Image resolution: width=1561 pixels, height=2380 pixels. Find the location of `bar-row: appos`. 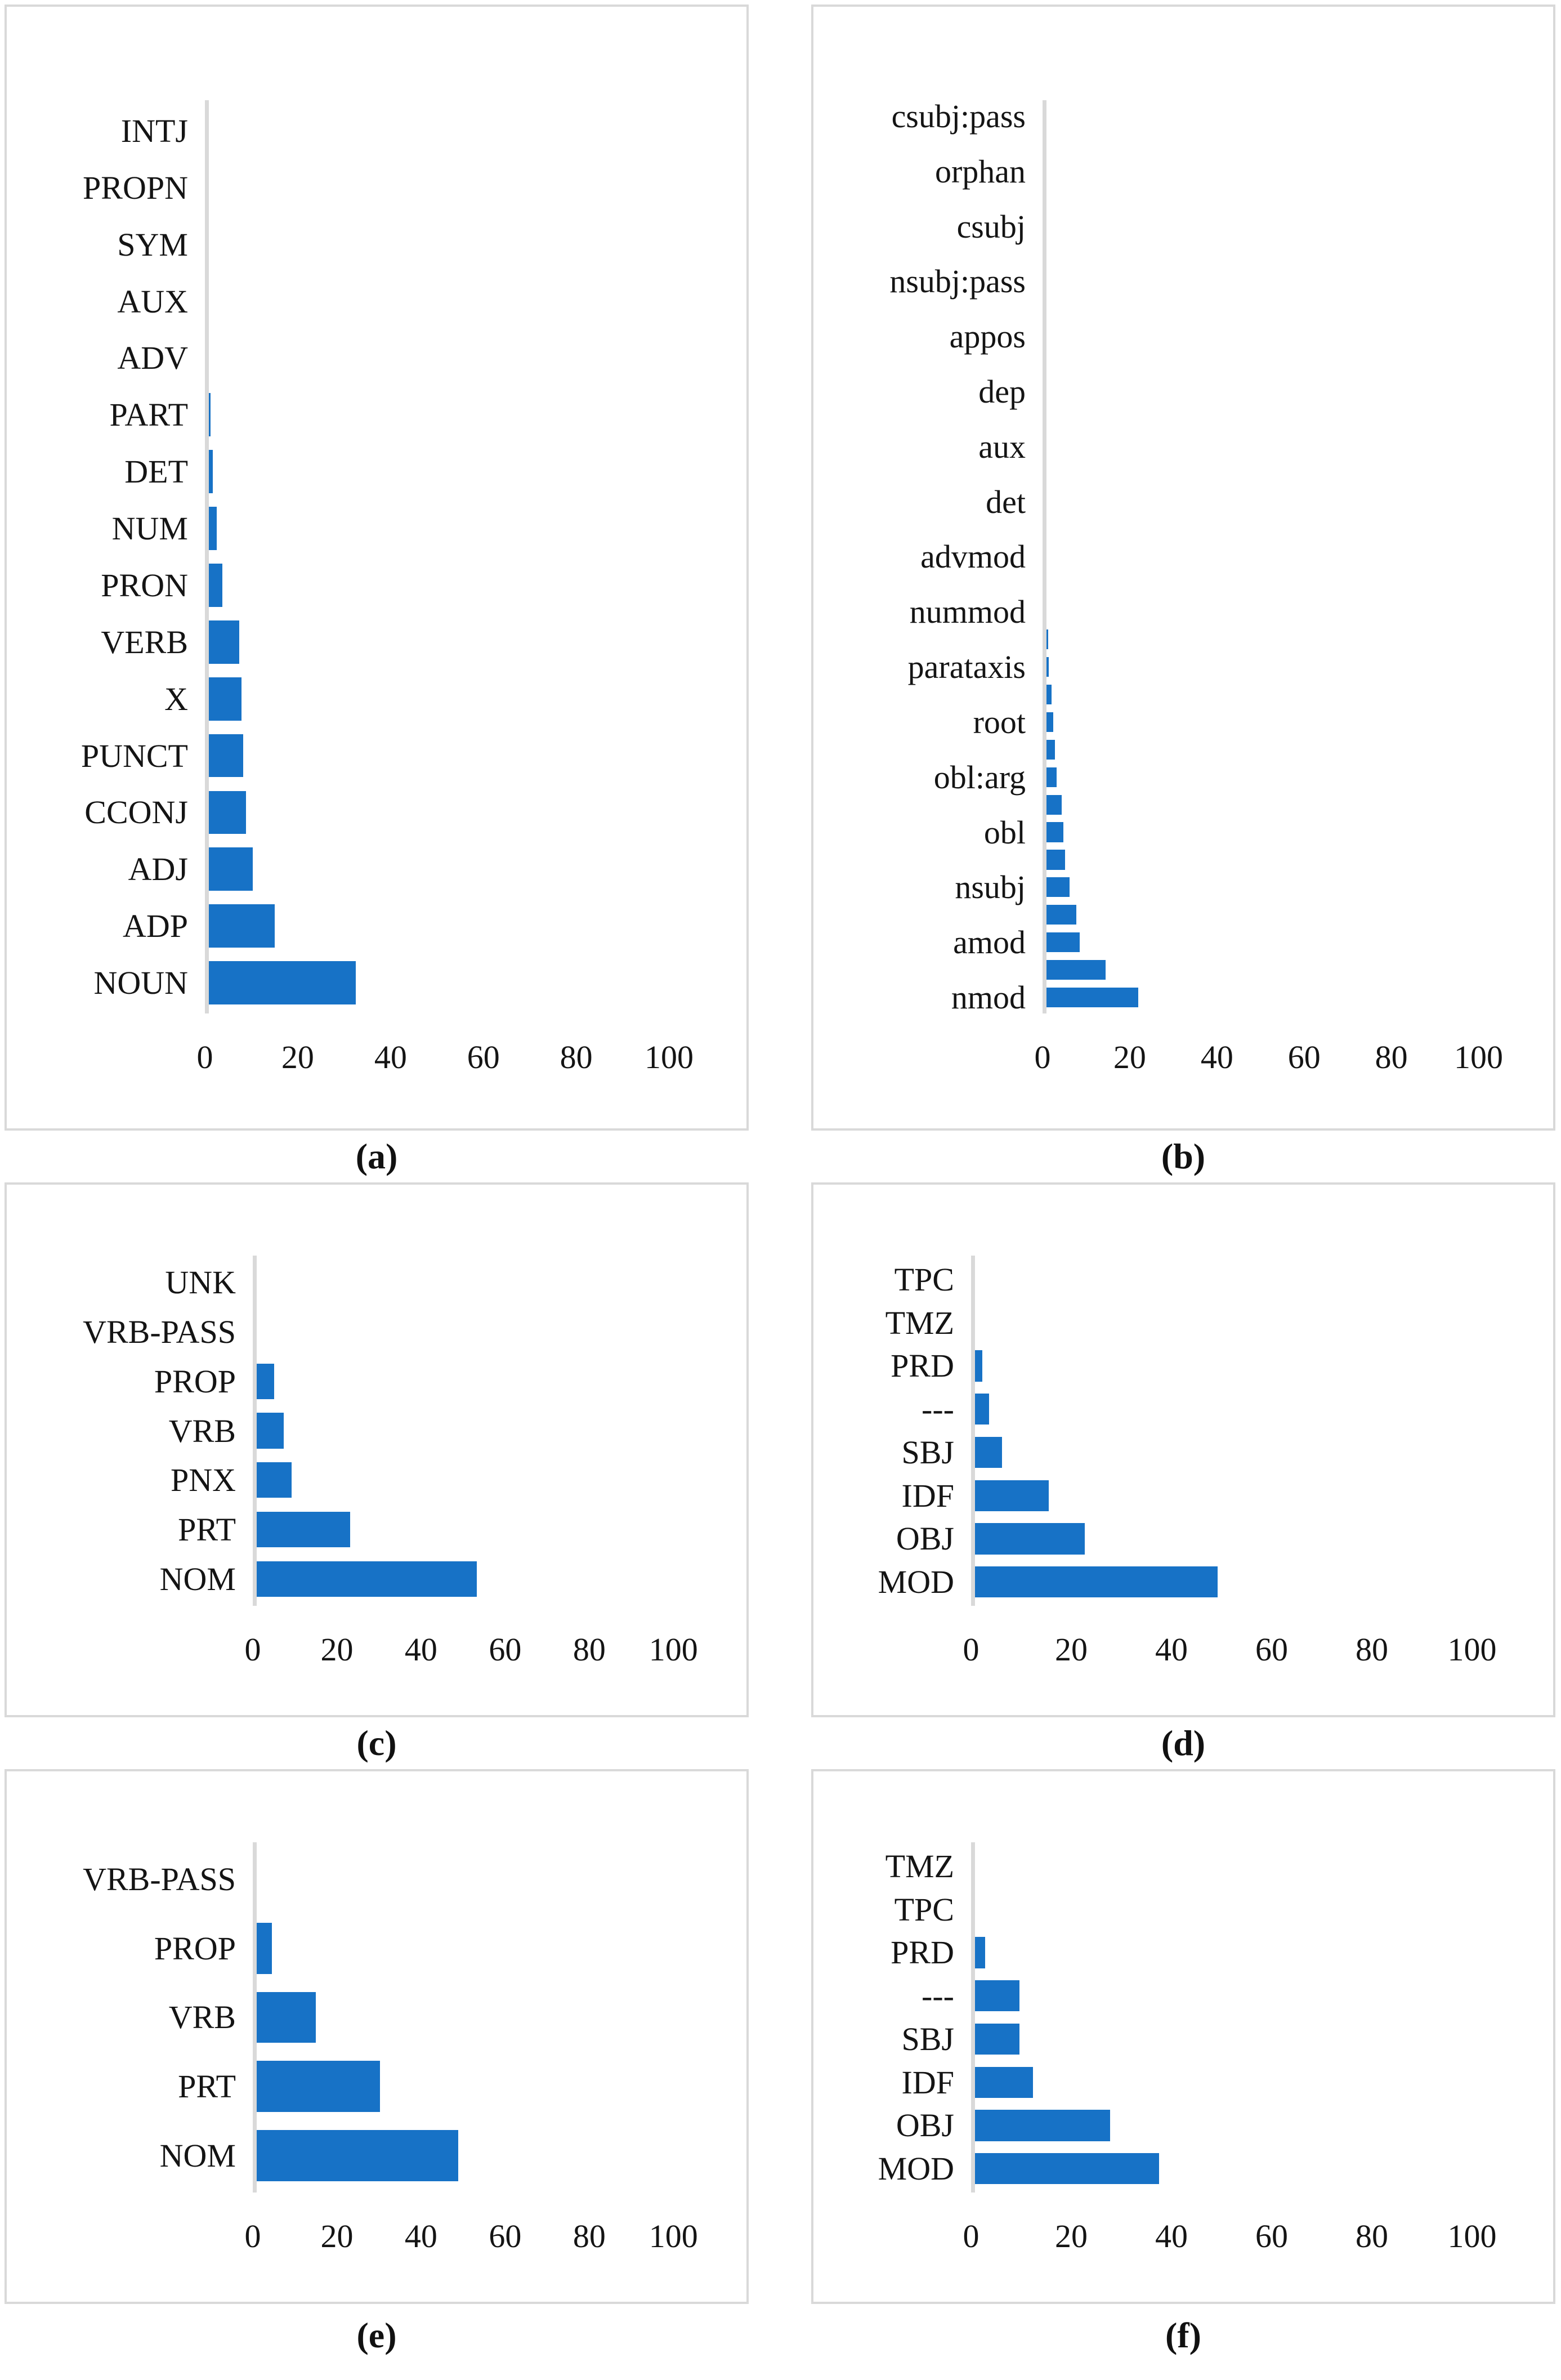

bar-row: appos is located at coordinates (1174, 337).